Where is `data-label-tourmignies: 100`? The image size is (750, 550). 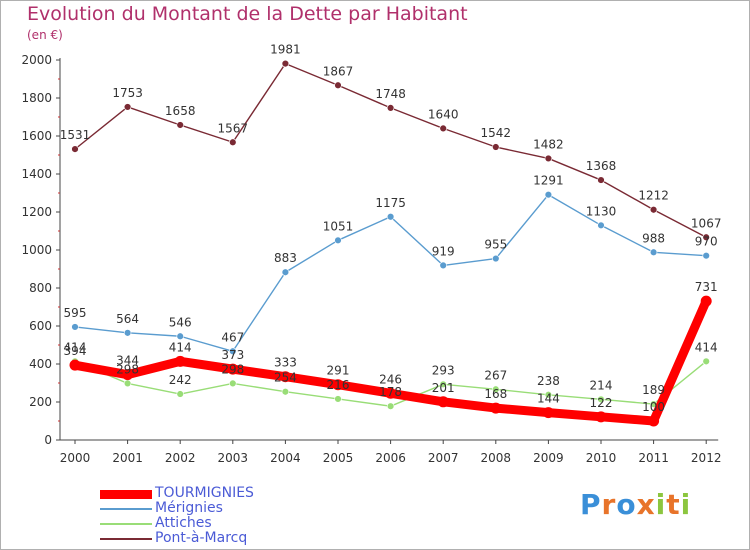
data-label-tourmignies: 100 is located at coordinates (653, 407).